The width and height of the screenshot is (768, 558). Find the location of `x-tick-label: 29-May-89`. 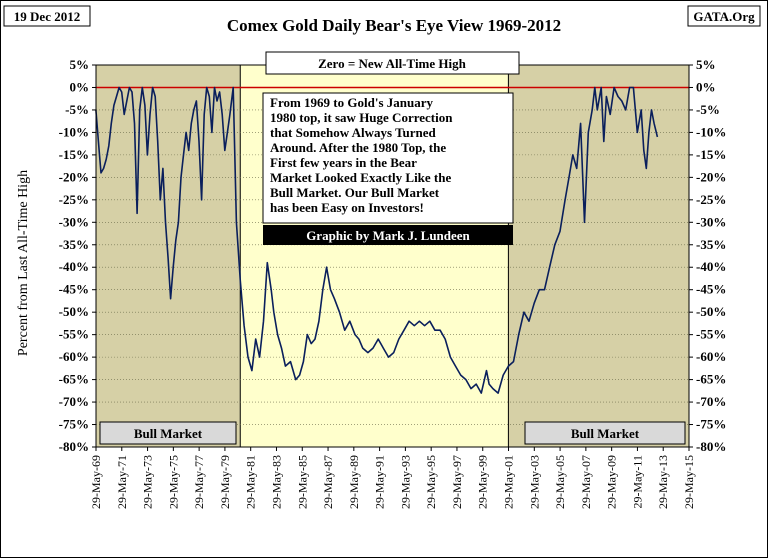

x-tick-label: 29-May-89 is located at coordinates (354, 482).